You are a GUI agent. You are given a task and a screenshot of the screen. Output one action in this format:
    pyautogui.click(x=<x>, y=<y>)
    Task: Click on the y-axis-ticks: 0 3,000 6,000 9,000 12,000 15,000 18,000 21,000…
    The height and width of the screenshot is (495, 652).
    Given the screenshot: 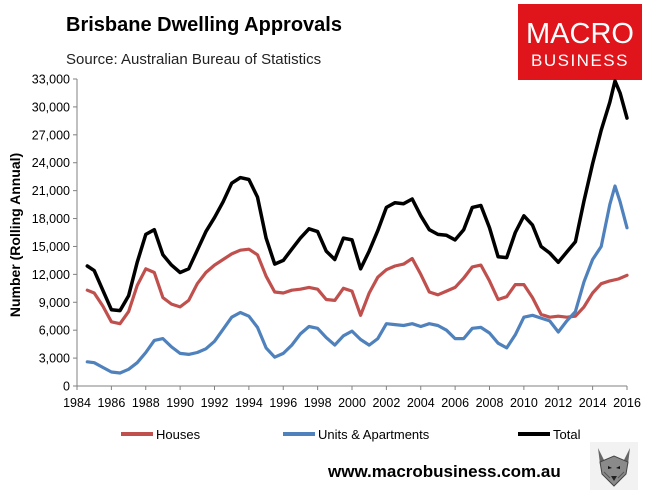 What is the action you would take?
    pyautogui.click(x=54, y=233)
    